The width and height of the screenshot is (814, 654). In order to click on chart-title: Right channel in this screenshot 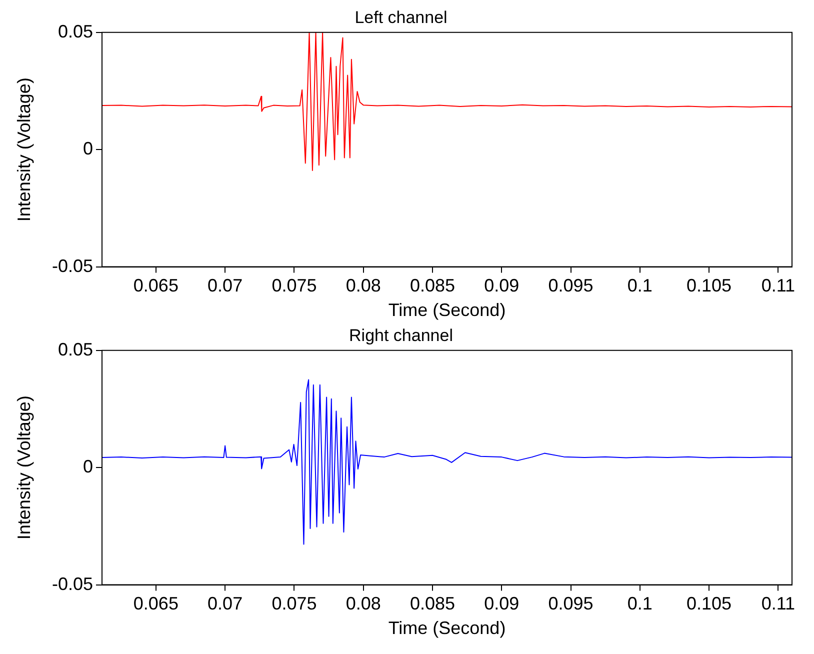, I will do `click(401, 335)`.